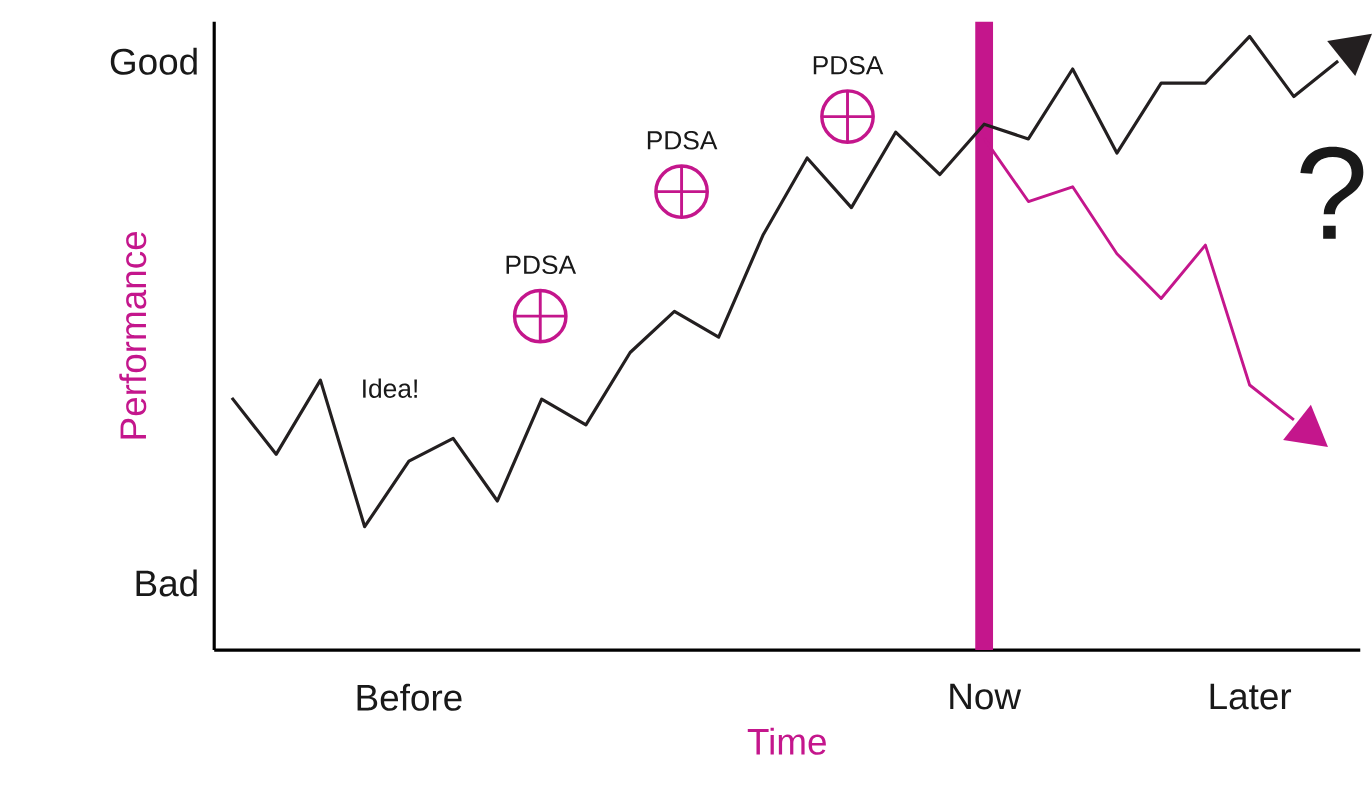  I want to click on text: Bad, so click(166, 583).